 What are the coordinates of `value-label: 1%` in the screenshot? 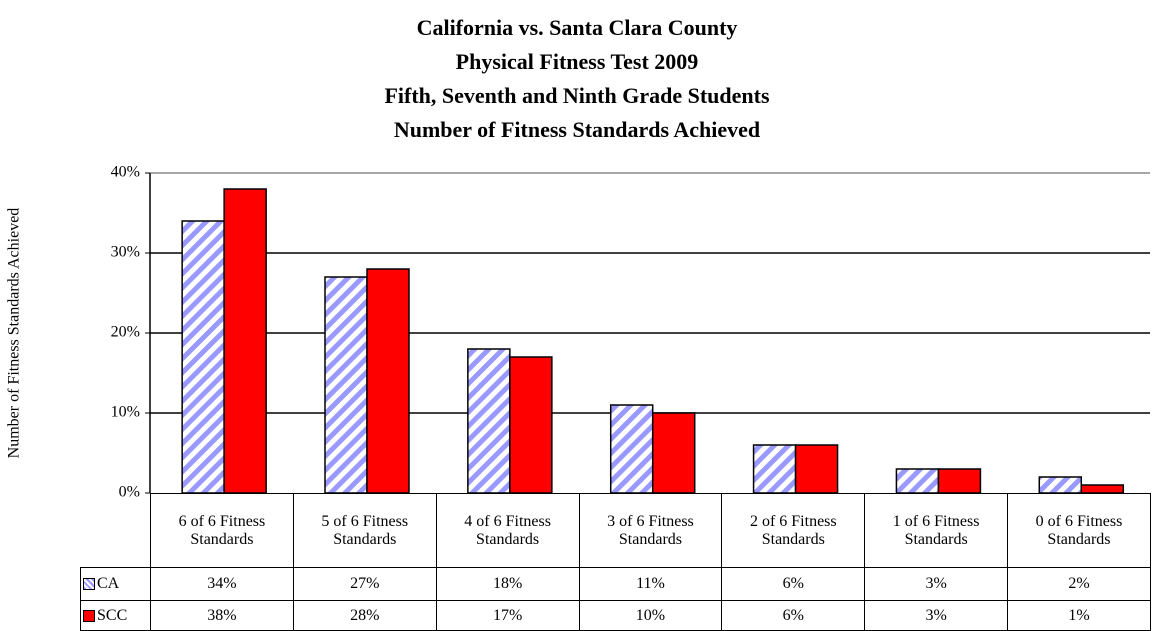 It's located at (1079, 615).